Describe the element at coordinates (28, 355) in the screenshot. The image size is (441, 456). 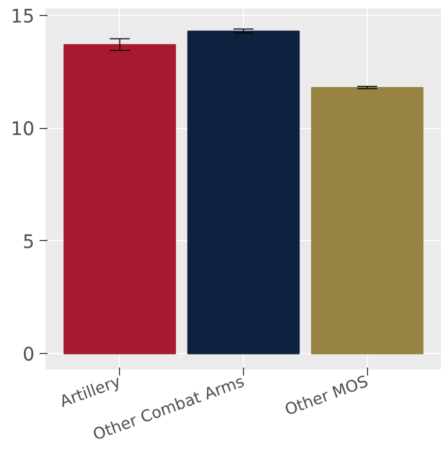
I see `y-tick-label: 0` at that location.